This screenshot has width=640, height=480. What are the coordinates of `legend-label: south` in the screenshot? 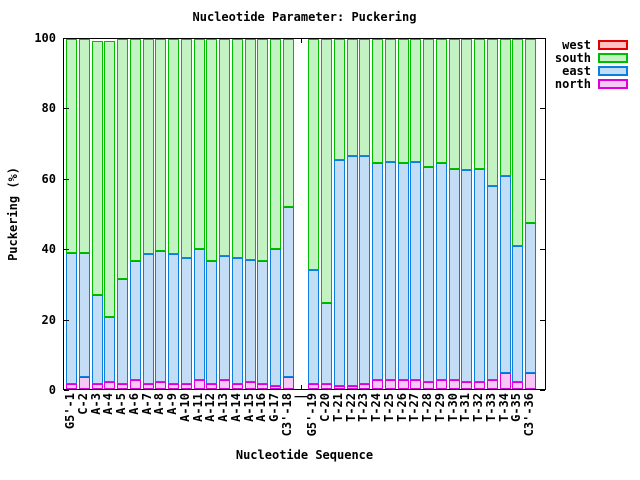 It's located at (572, 57).